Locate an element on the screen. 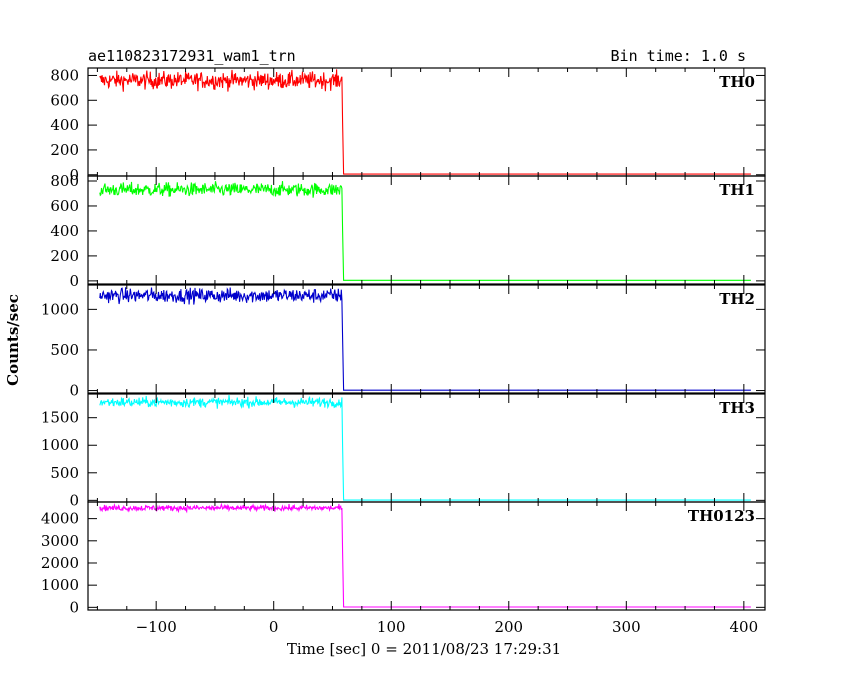 The height and width of the screenshot is (680, 850). series-line-th1 is located at coordinates (425, 231).